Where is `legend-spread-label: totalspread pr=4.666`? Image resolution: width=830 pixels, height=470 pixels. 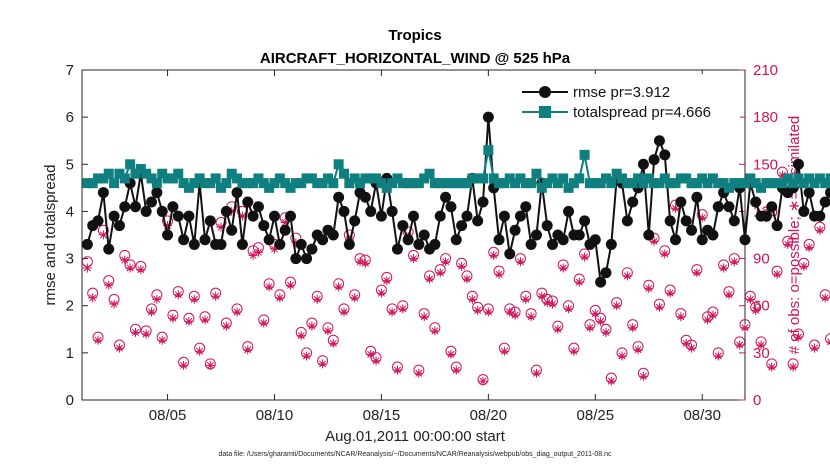 legend-spread-label: totalspread pr=4.666 is located at coordinates (642, 112).